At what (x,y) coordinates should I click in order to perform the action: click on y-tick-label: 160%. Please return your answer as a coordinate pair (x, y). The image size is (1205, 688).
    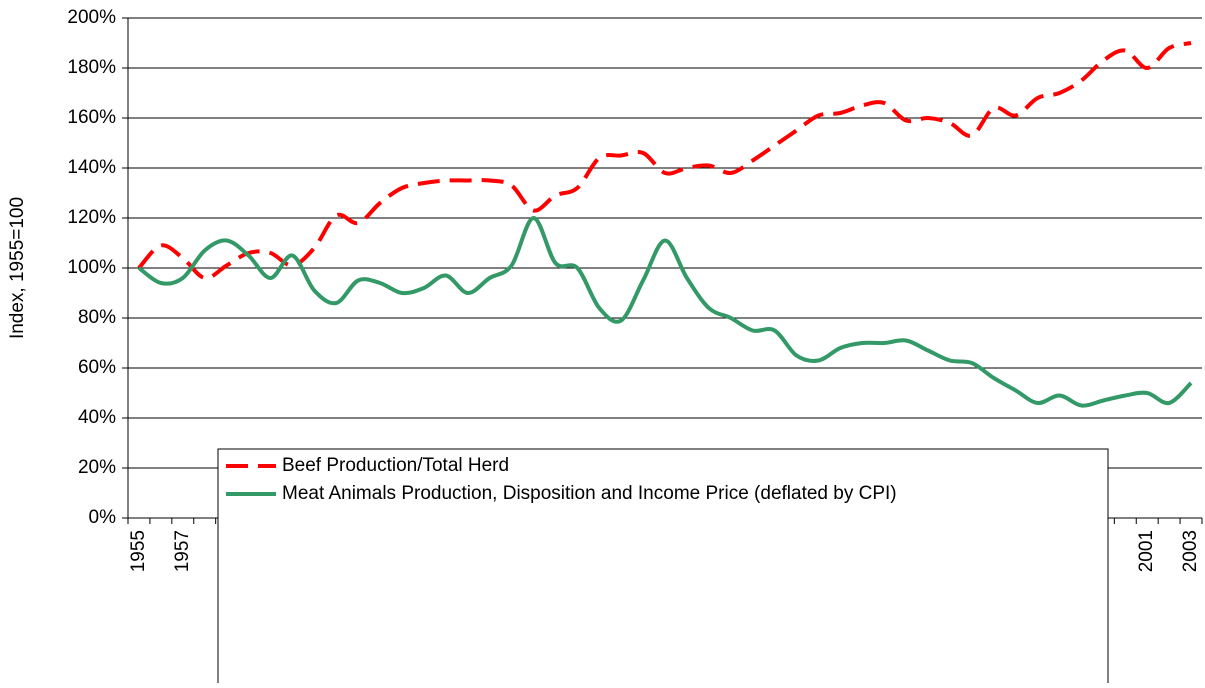
    Looking at the image, I should click on (91, 117).